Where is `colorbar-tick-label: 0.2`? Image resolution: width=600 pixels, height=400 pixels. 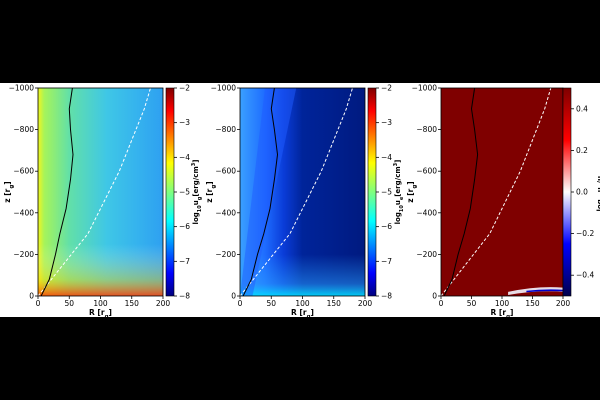
colorbar-tick-label: 0.2 is located at coordinates (582, 150).